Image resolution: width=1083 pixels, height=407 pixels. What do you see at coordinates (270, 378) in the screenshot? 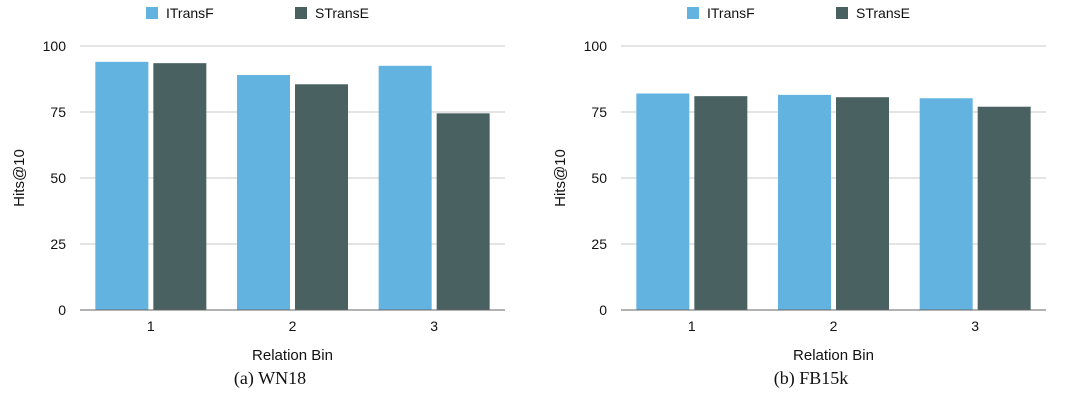
I see `chart-caption: (a) WN18` at bounding box center [270, 378].